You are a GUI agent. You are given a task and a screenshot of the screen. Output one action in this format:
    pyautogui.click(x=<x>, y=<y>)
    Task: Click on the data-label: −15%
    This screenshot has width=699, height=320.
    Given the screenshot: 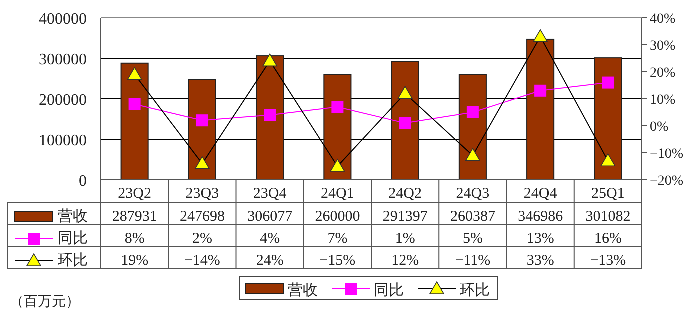 What is the action you would take?
    pyautogui.click(x=338, y=261)
    